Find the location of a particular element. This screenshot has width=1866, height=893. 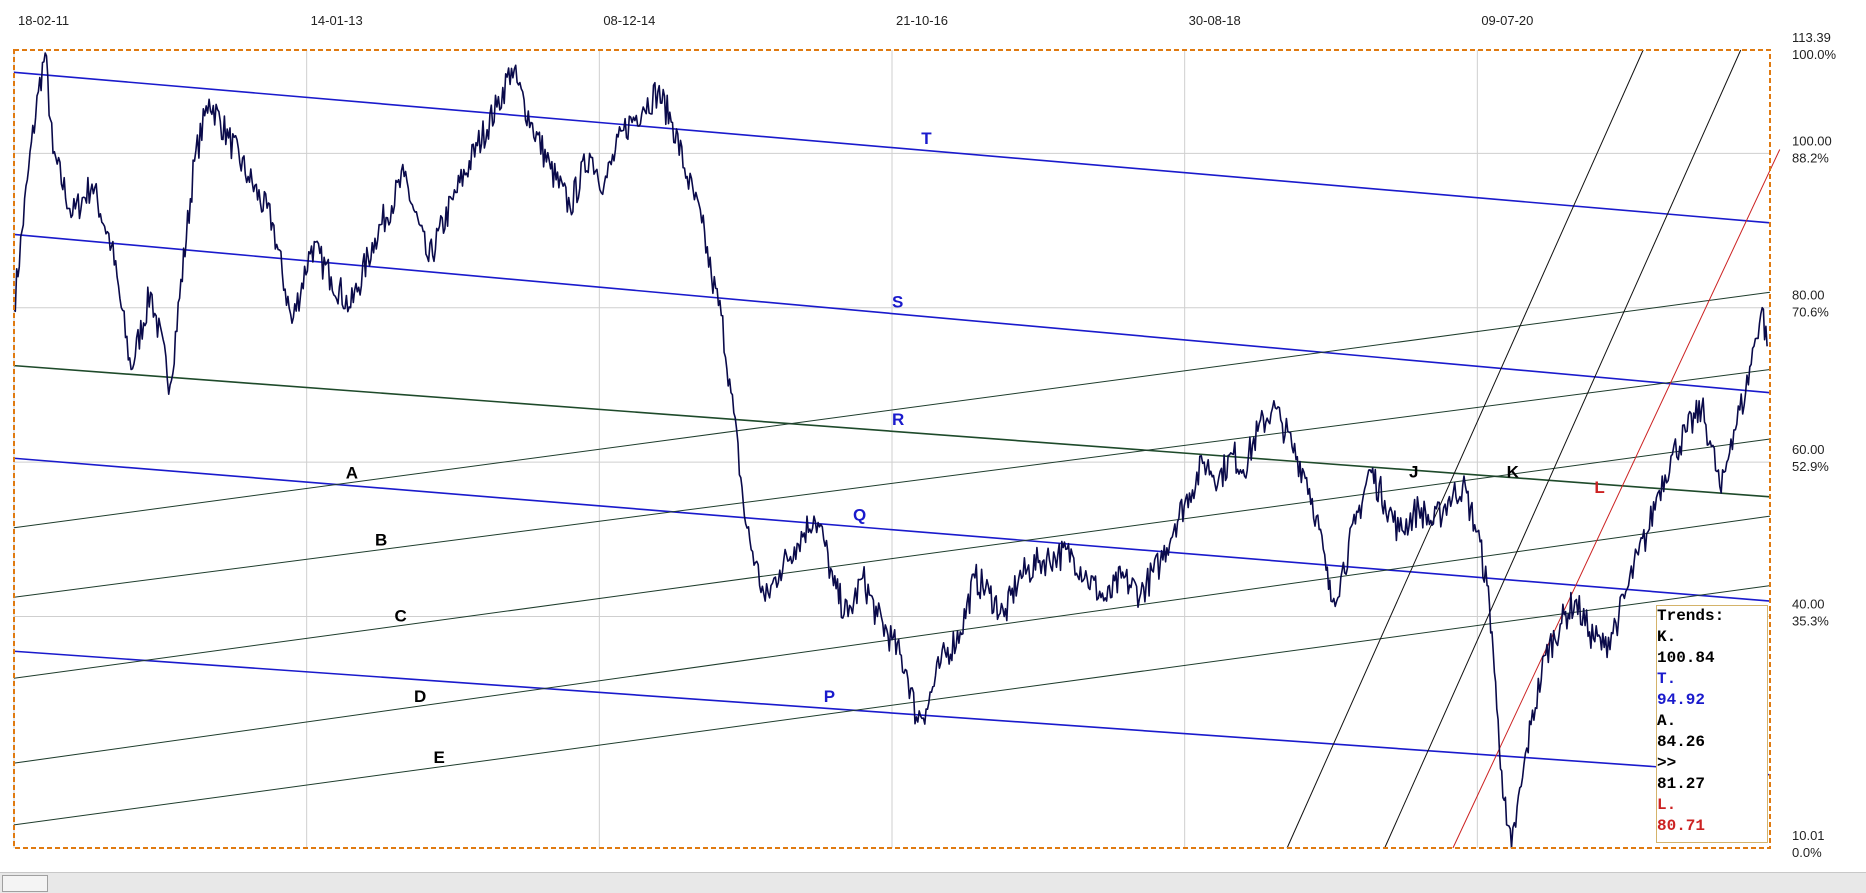

x-tick-label: 18-02-11 is located at coordinates (43, 20).